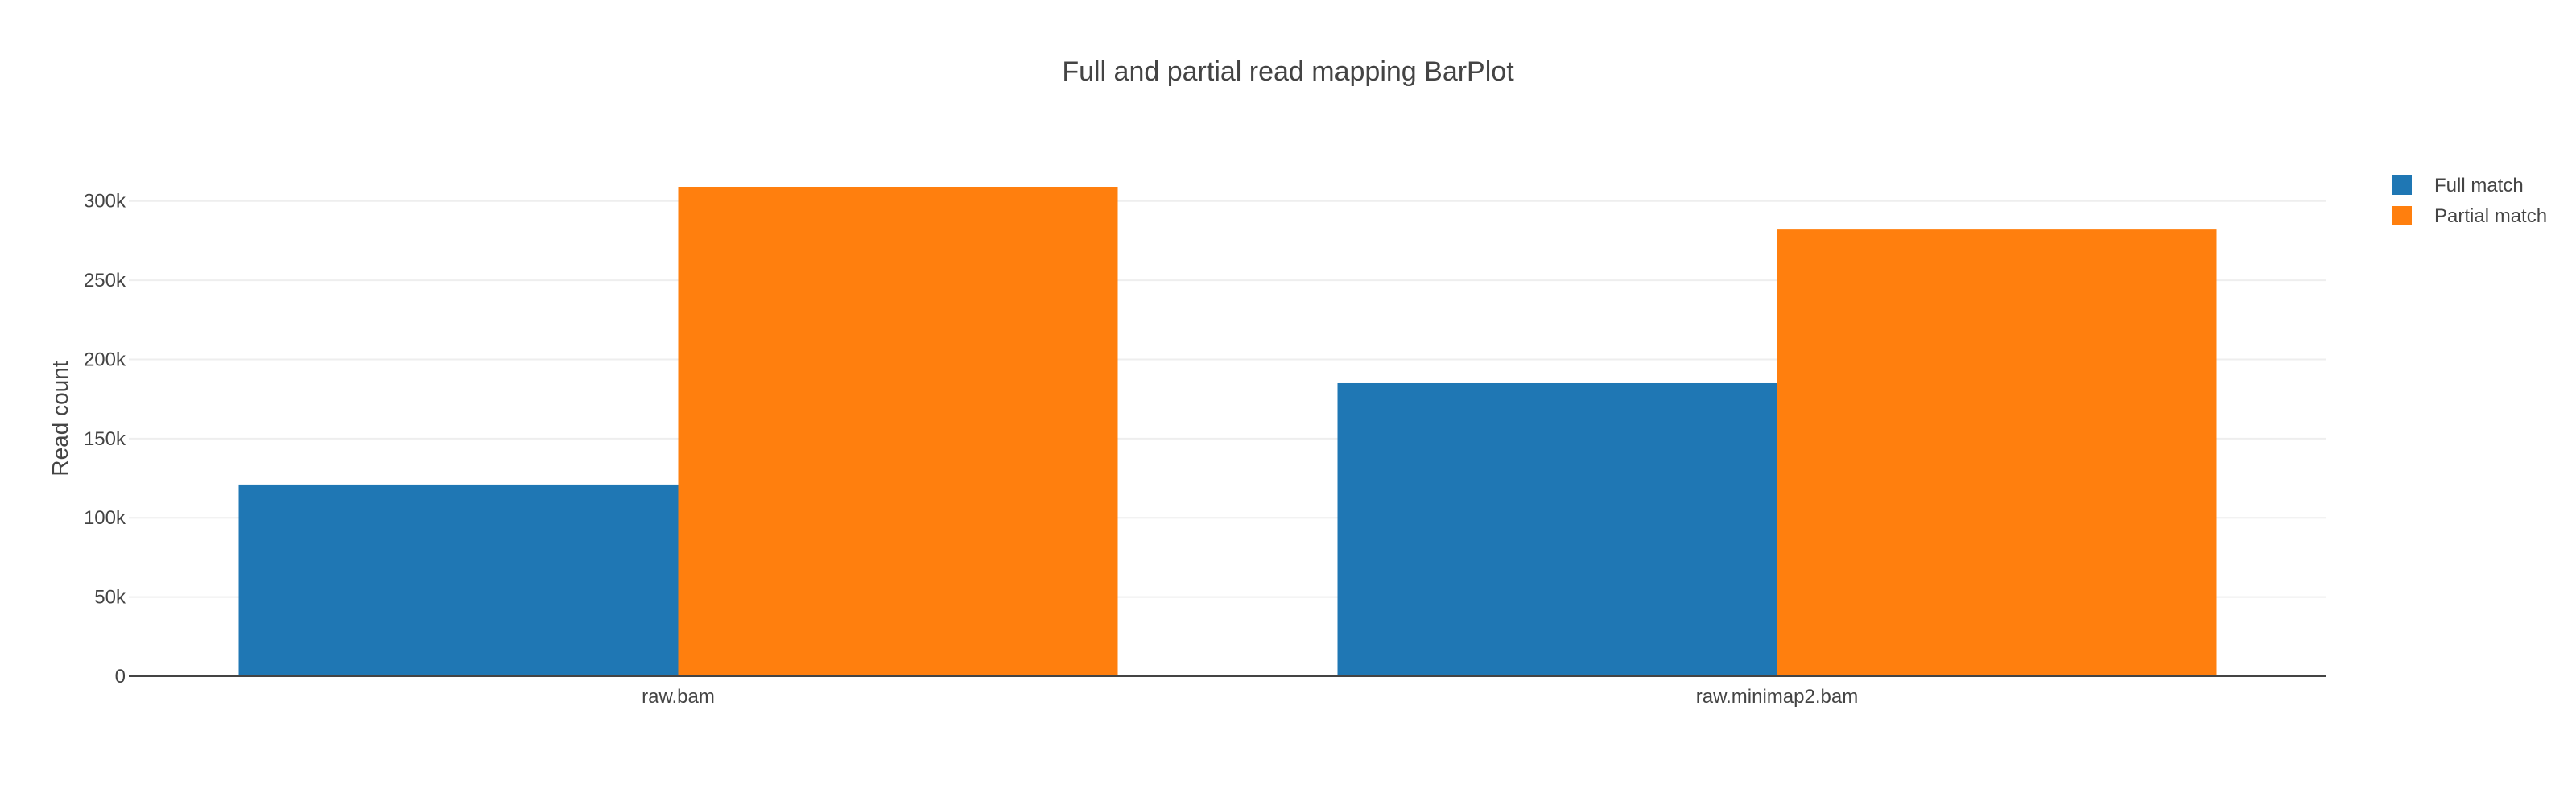  What do you see at coordinates (121, 676) in the screenshot?
I see `y-tick-label: 0` at bounding box center [121, 676].